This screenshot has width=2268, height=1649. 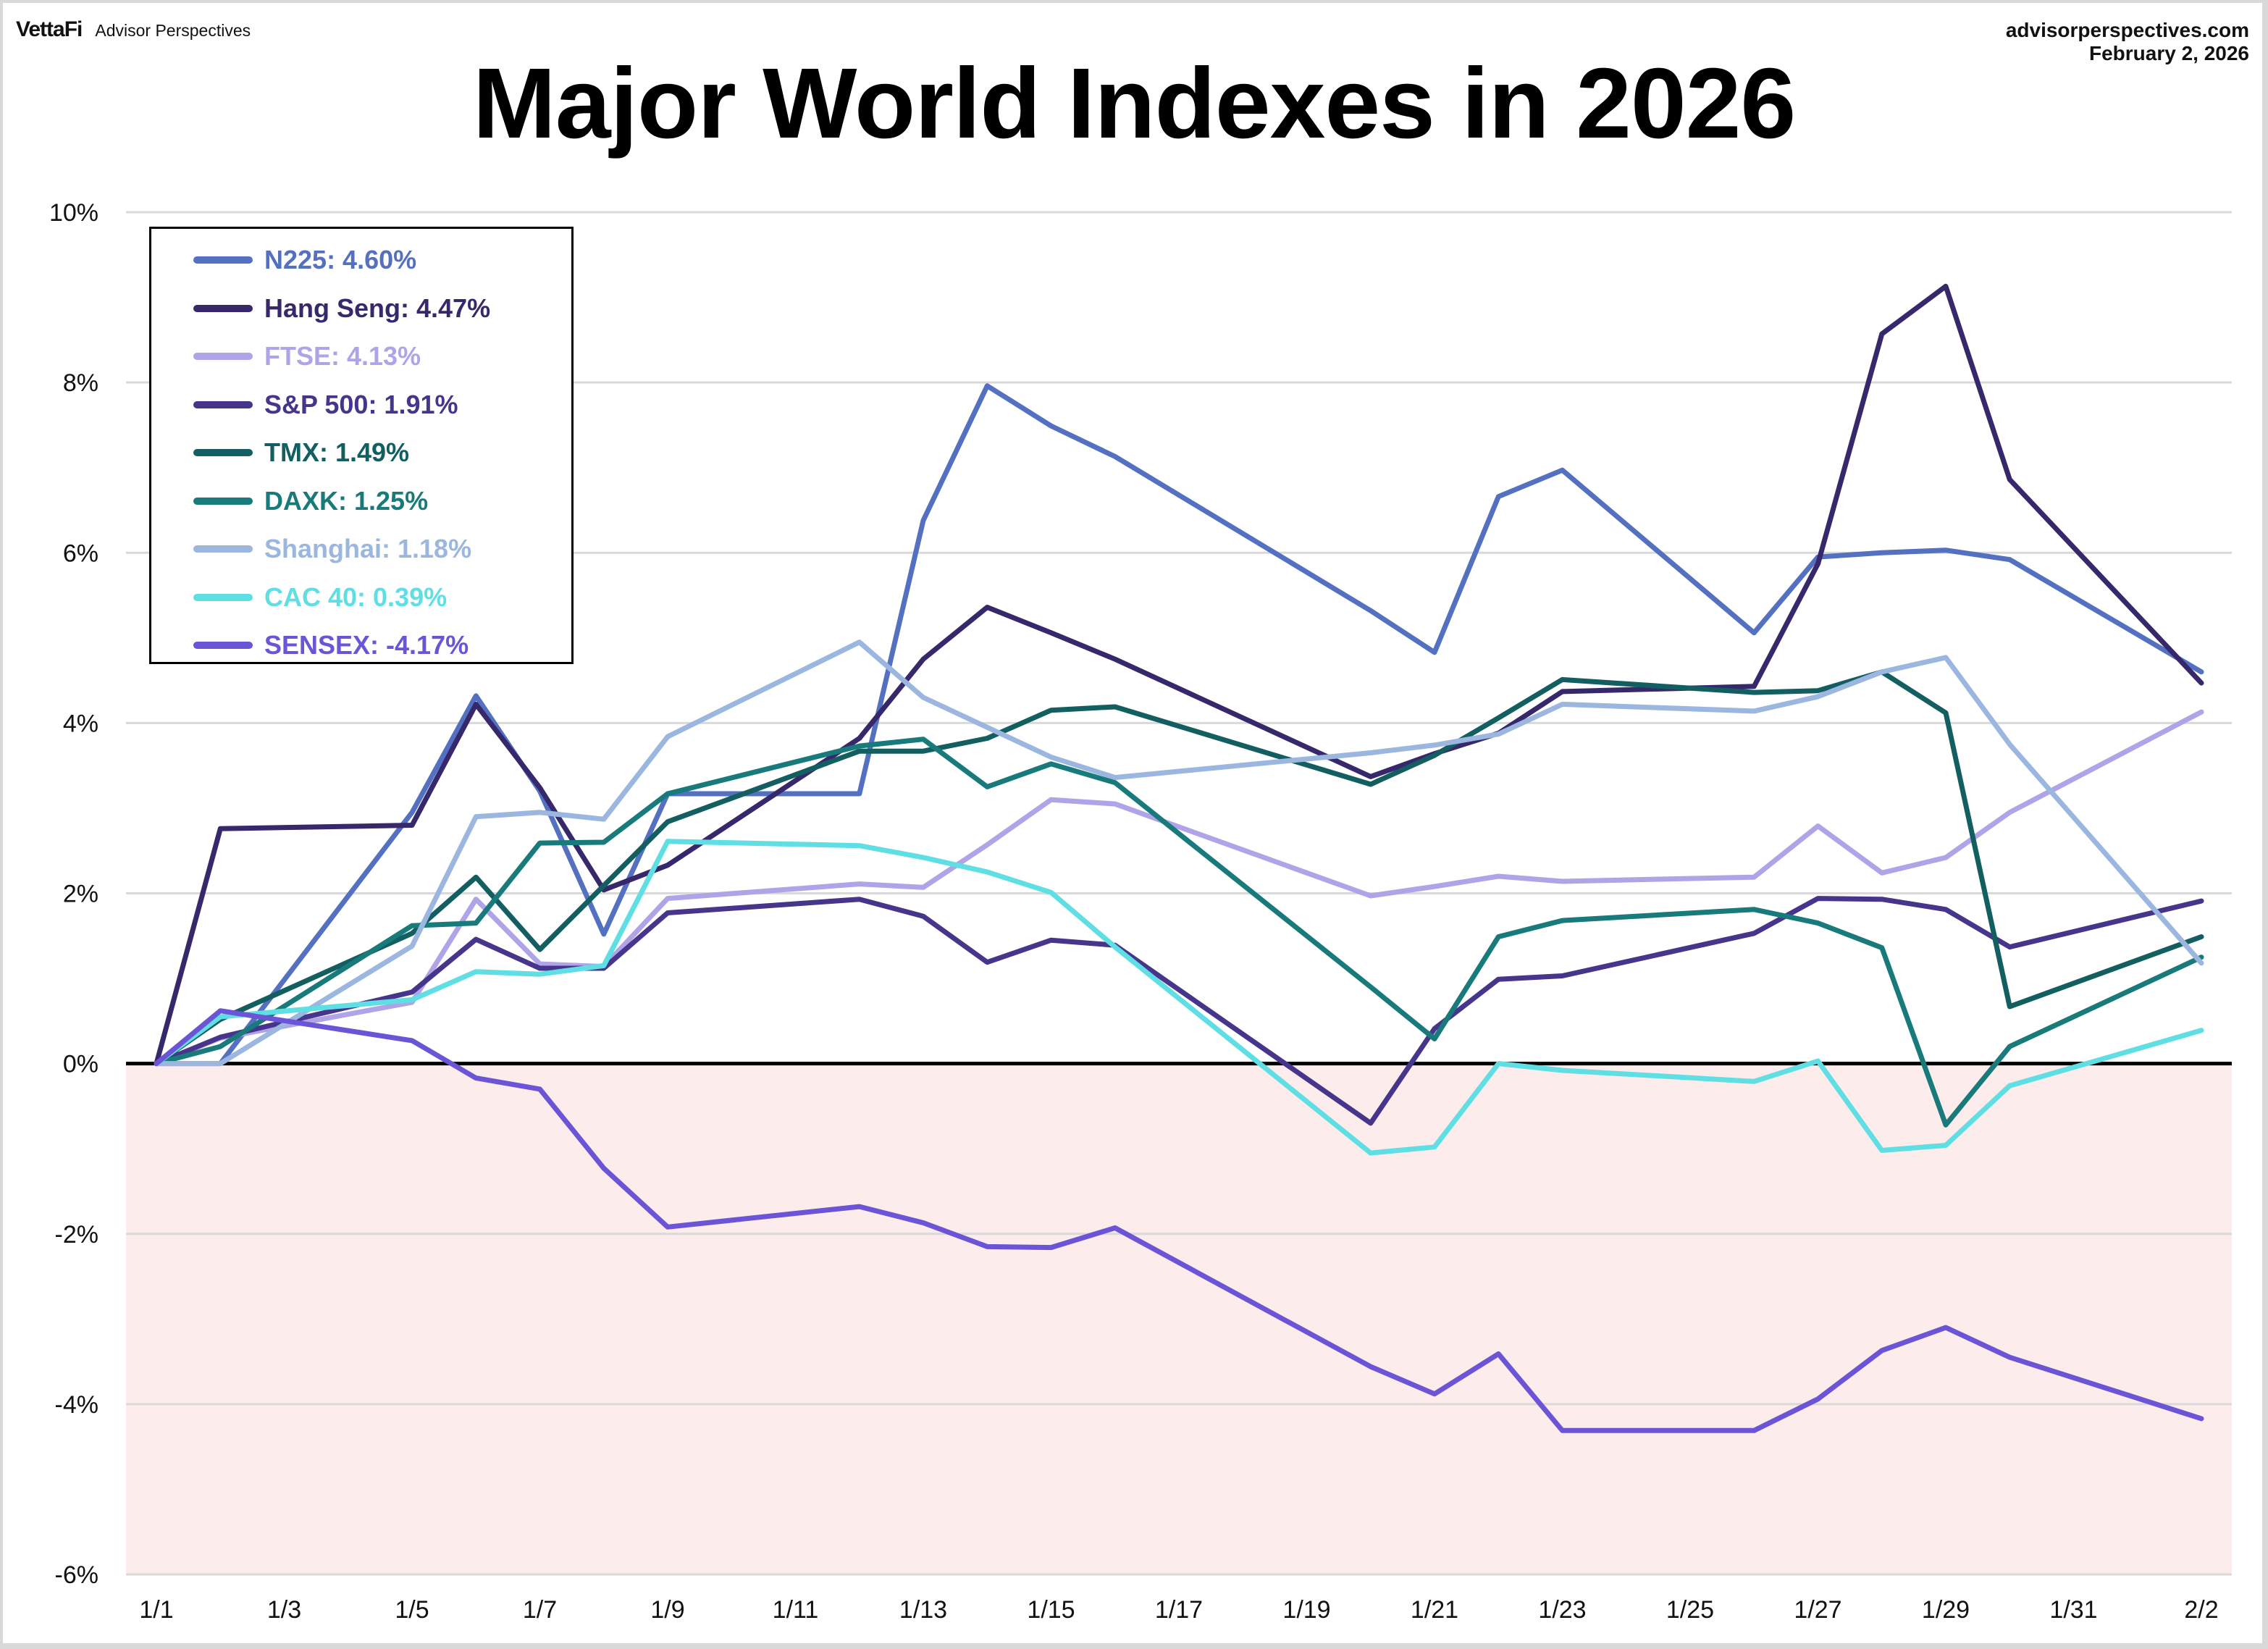 I want to click on source-block: advisorperspectives.com February 2, 2026, so click(x=2127, y=42).